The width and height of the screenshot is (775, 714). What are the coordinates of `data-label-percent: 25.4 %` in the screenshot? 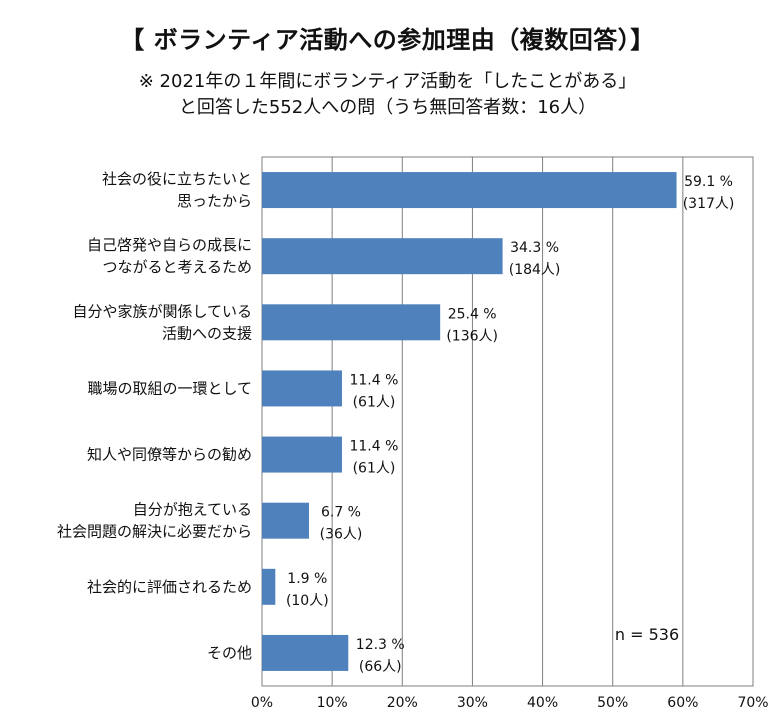 It's located at (472, 314).